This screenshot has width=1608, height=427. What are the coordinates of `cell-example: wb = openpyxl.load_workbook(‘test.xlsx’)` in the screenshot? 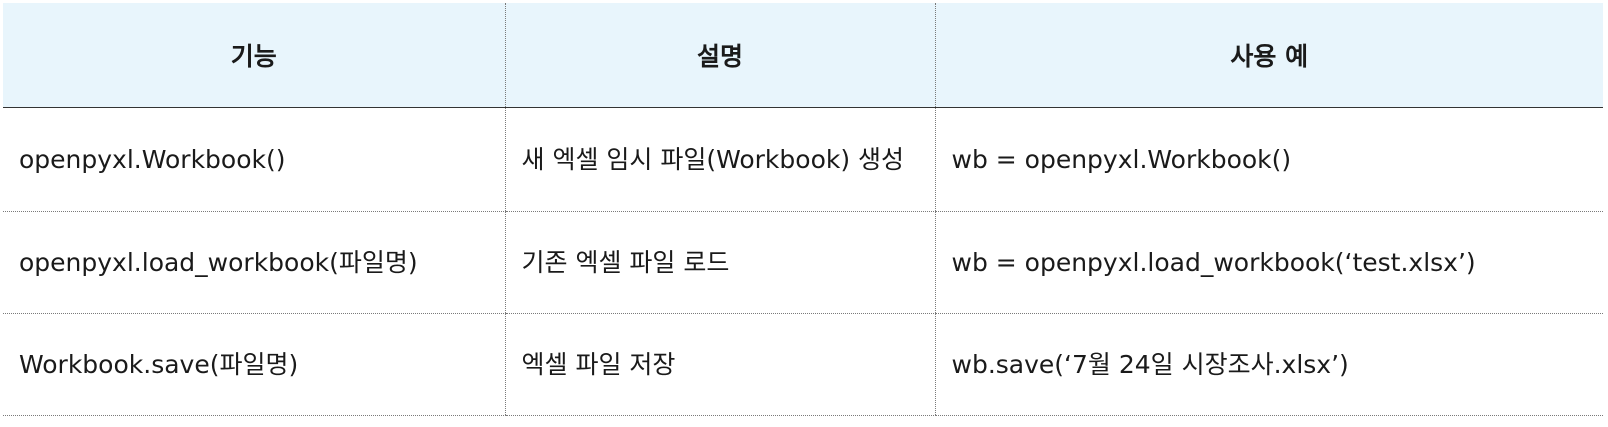 It's located at (1268, 262).